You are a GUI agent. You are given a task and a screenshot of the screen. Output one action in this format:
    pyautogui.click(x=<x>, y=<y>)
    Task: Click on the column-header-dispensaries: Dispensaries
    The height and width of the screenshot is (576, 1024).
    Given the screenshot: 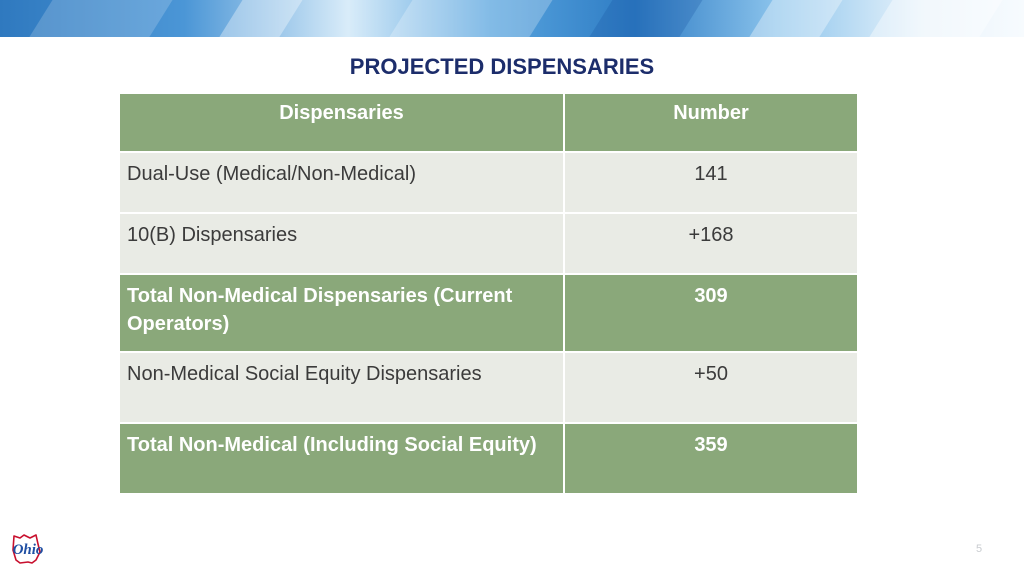 What is the action you would take?
    pyautogui.click(x=341, y=122)
    